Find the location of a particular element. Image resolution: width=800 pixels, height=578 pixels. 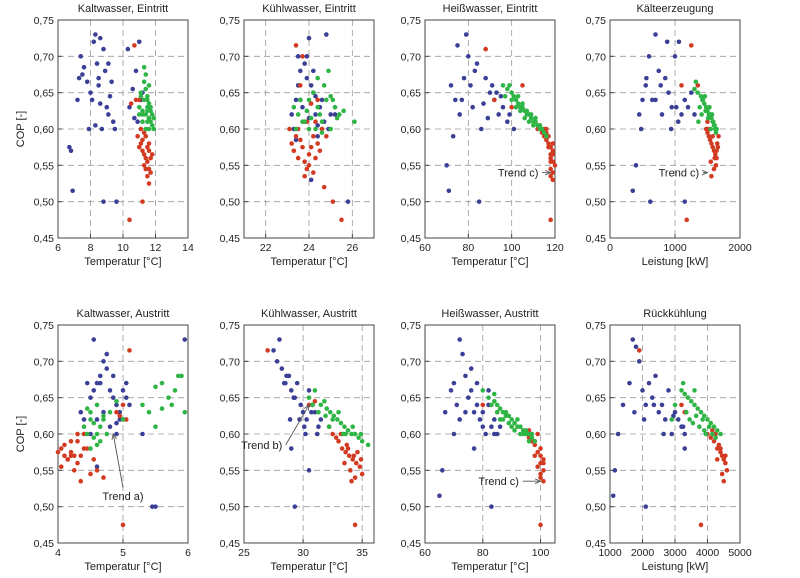

y-tick-label: 0,70 is located at coordinates (596, 362).